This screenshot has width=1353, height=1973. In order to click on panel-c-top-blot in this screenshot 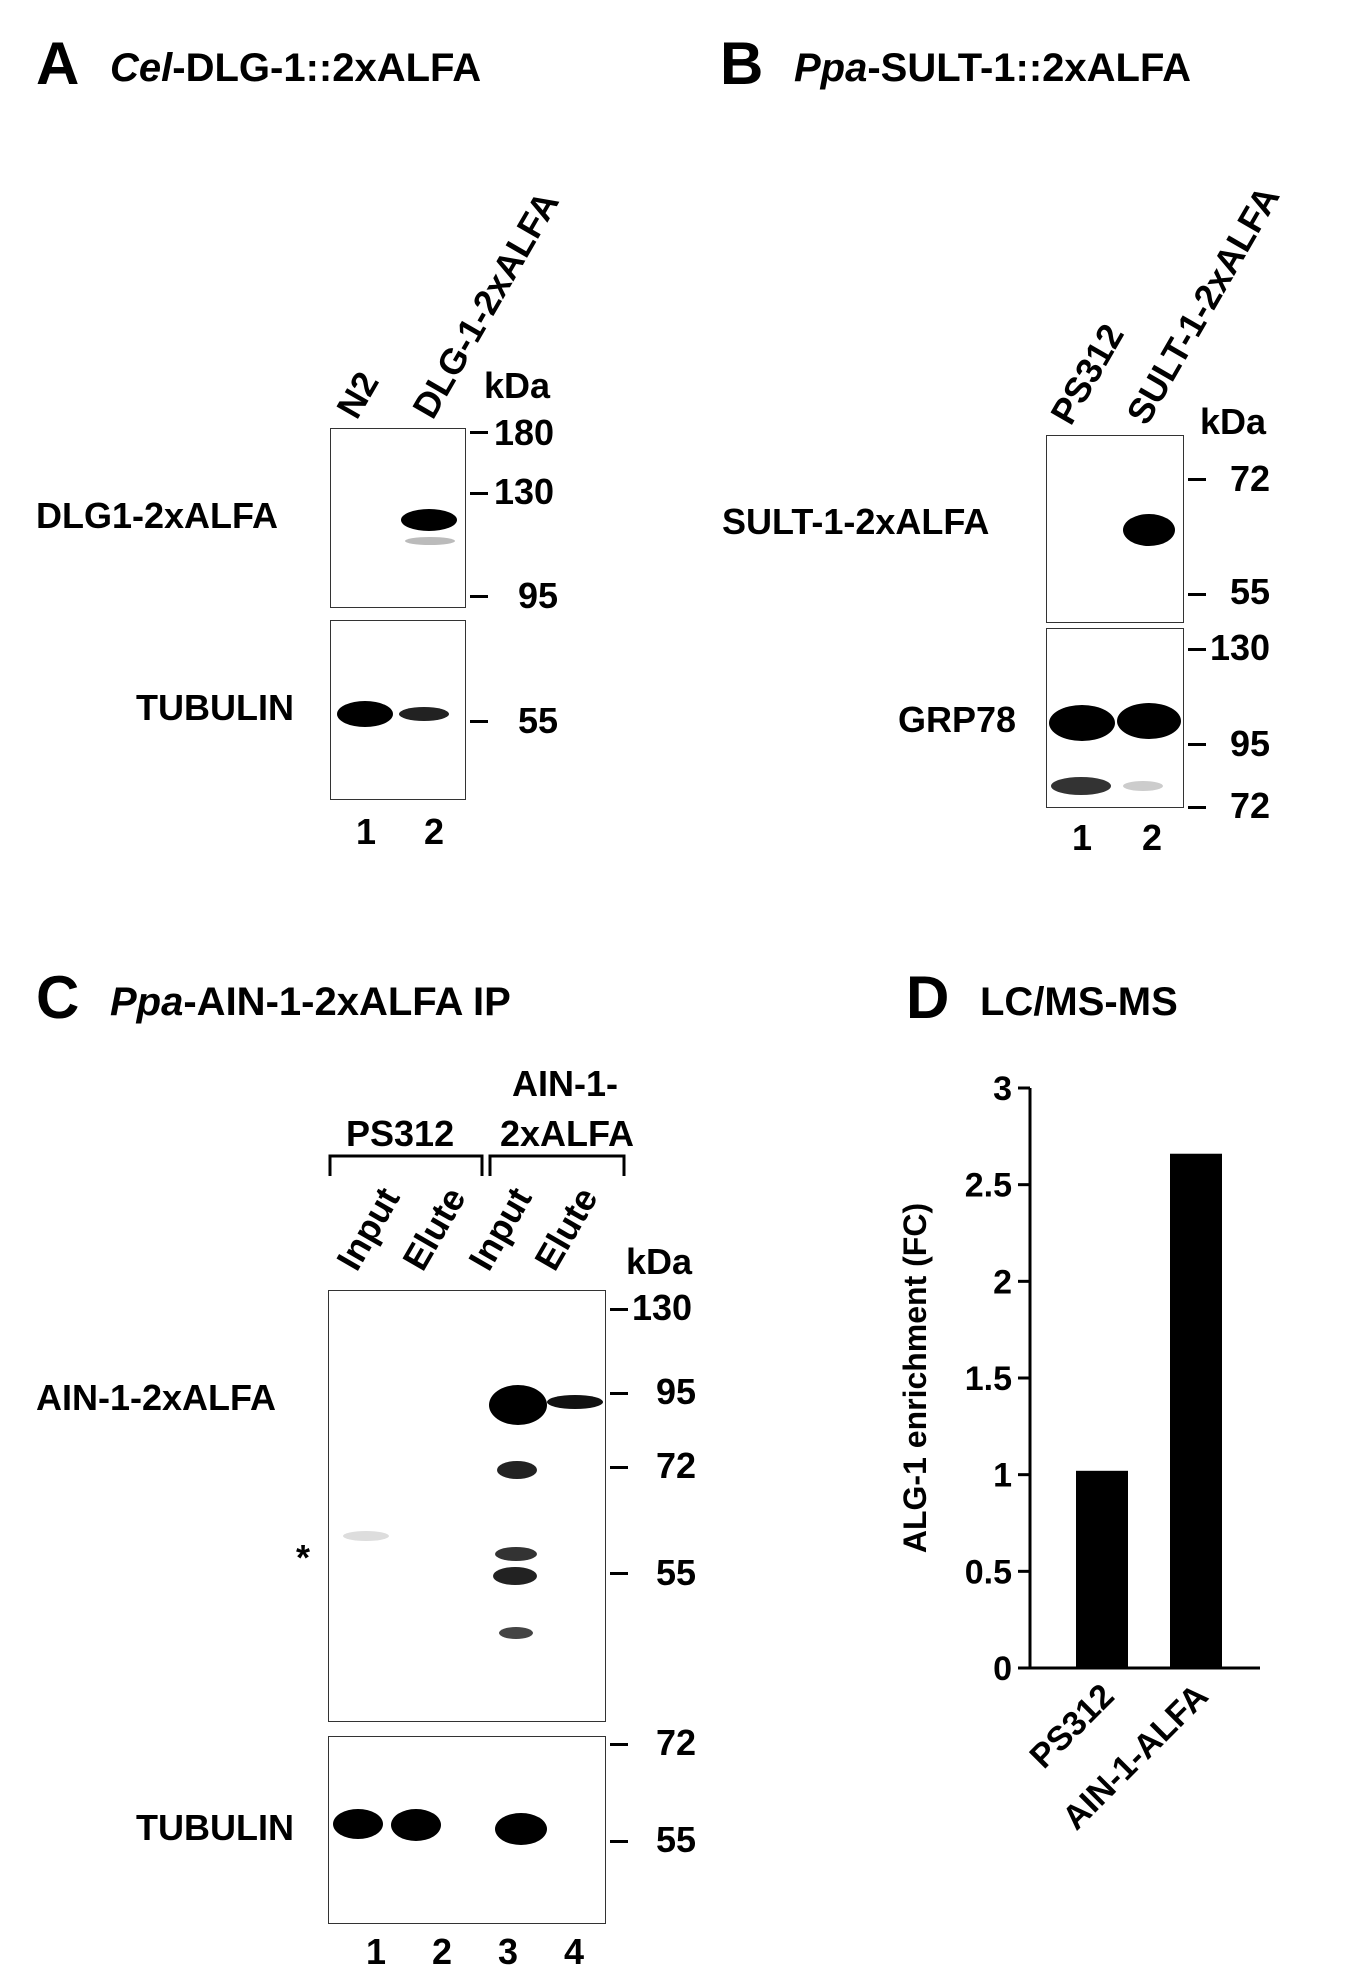, I will do `click(467, 1506)`.